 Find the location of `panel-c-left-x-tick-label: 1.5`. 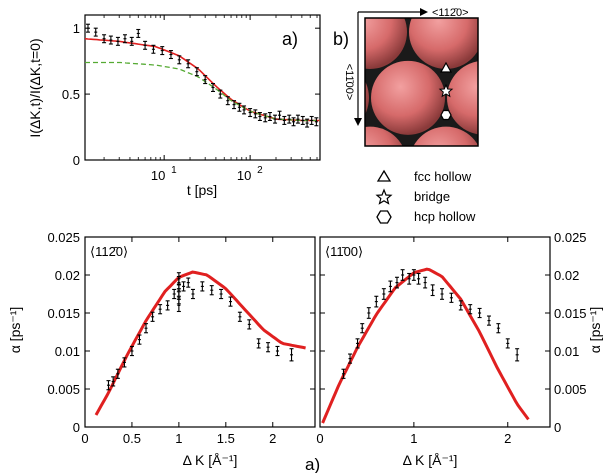

panel-c-left-x-tick-label: 1.5 is located at coordinates (226, 438).